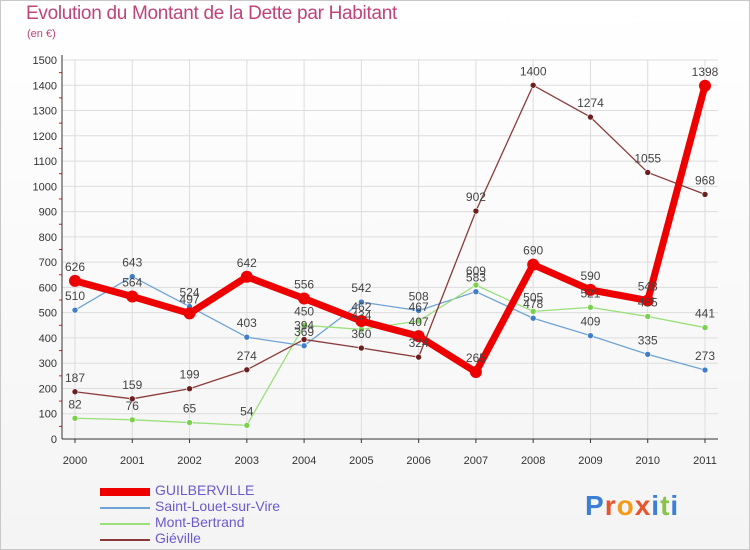  What do you see at coordinates (54, 440) in the screenshot?
I see `y-tick-label: 0` at bounding box center [54, 440].